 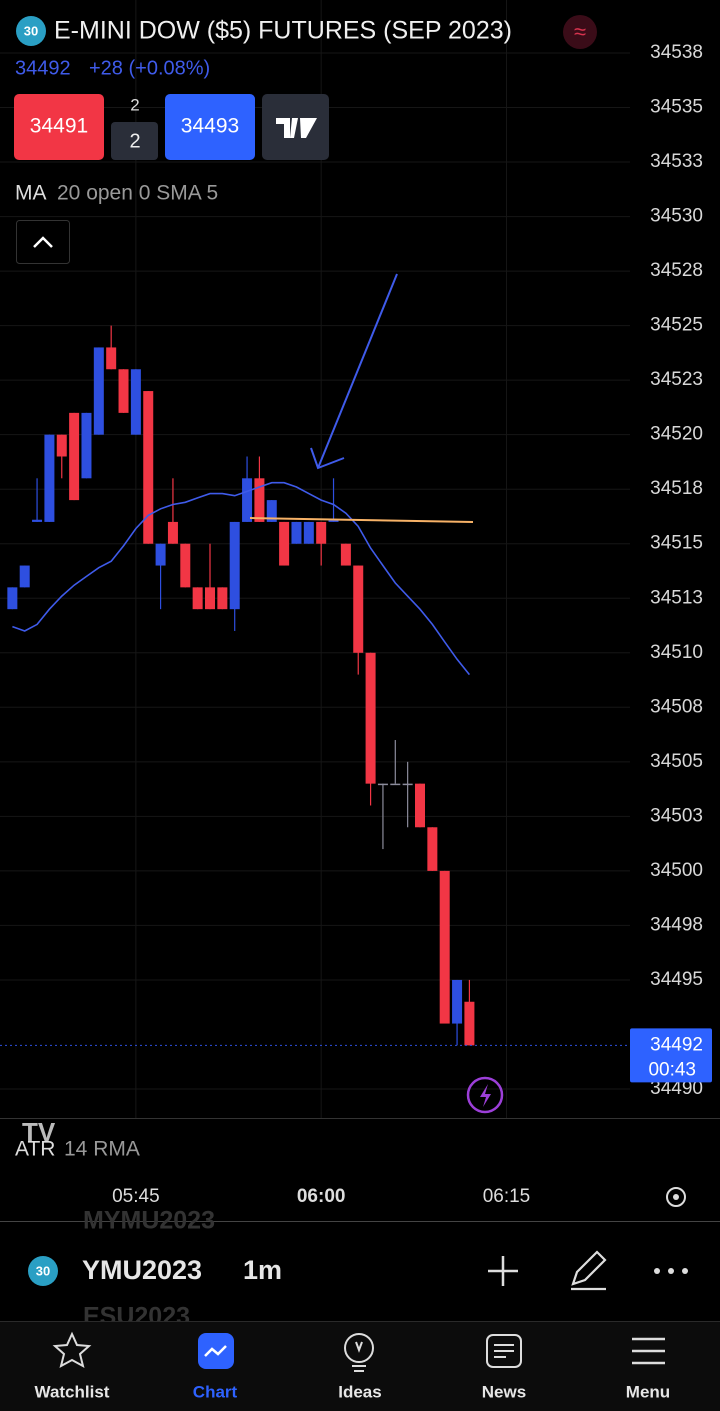 I want to click on events-button, so click(x=485, y=1095).